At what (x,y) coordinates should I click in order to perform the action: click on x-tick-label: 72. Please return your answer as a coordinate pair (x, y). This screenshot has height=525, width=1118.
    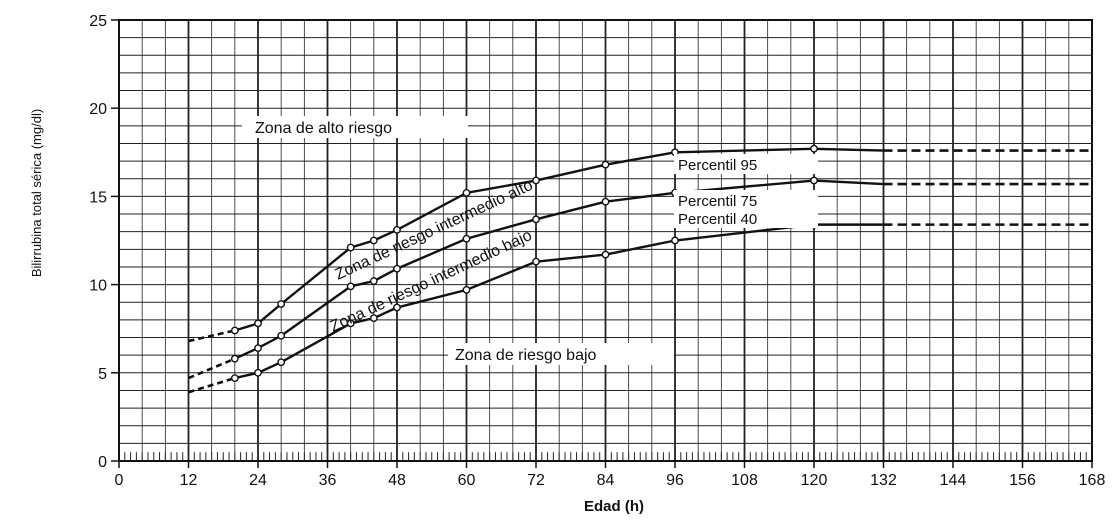
    Looking at the image, I should click on (536, 480).